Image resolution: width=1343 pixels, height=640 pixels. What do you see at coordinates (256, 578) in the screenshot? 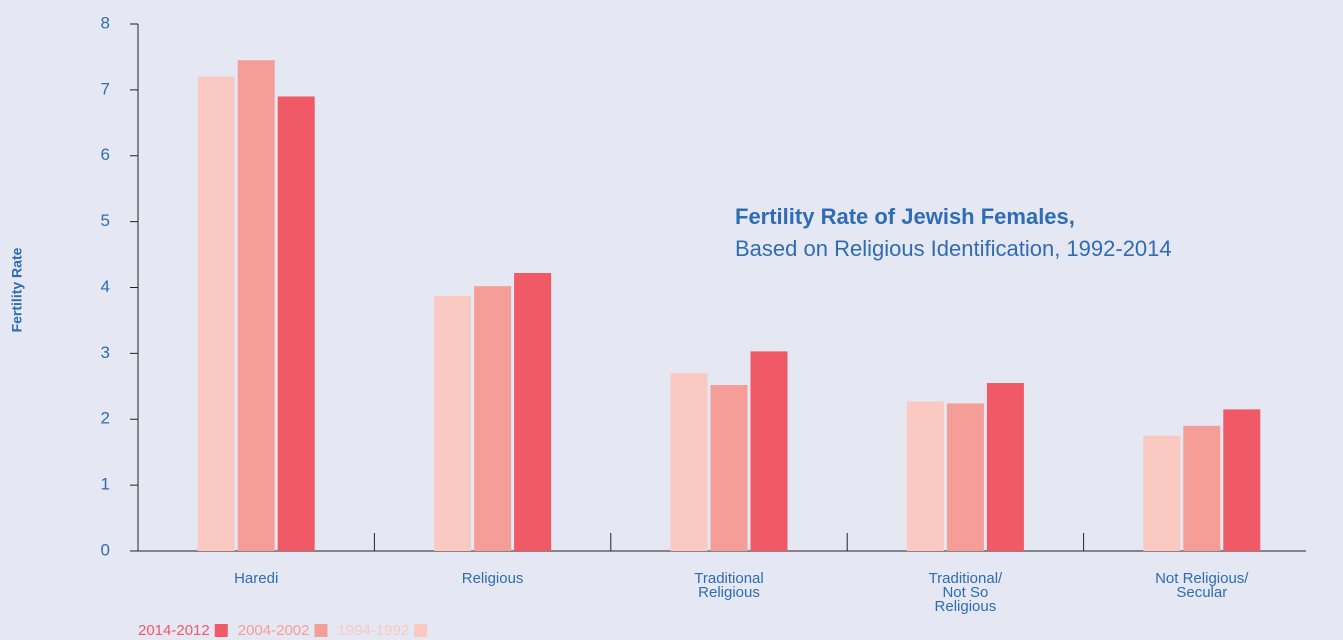
I see `x-tick-label: Haredi` at bounding box center [256, 578].